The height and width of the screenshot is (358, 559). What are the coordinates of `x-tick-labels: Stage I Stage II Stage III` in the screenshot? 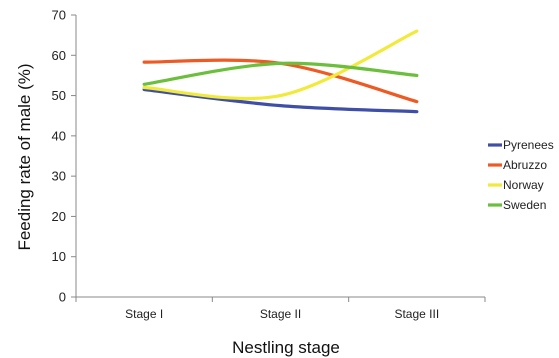 It's located at (282, 314).